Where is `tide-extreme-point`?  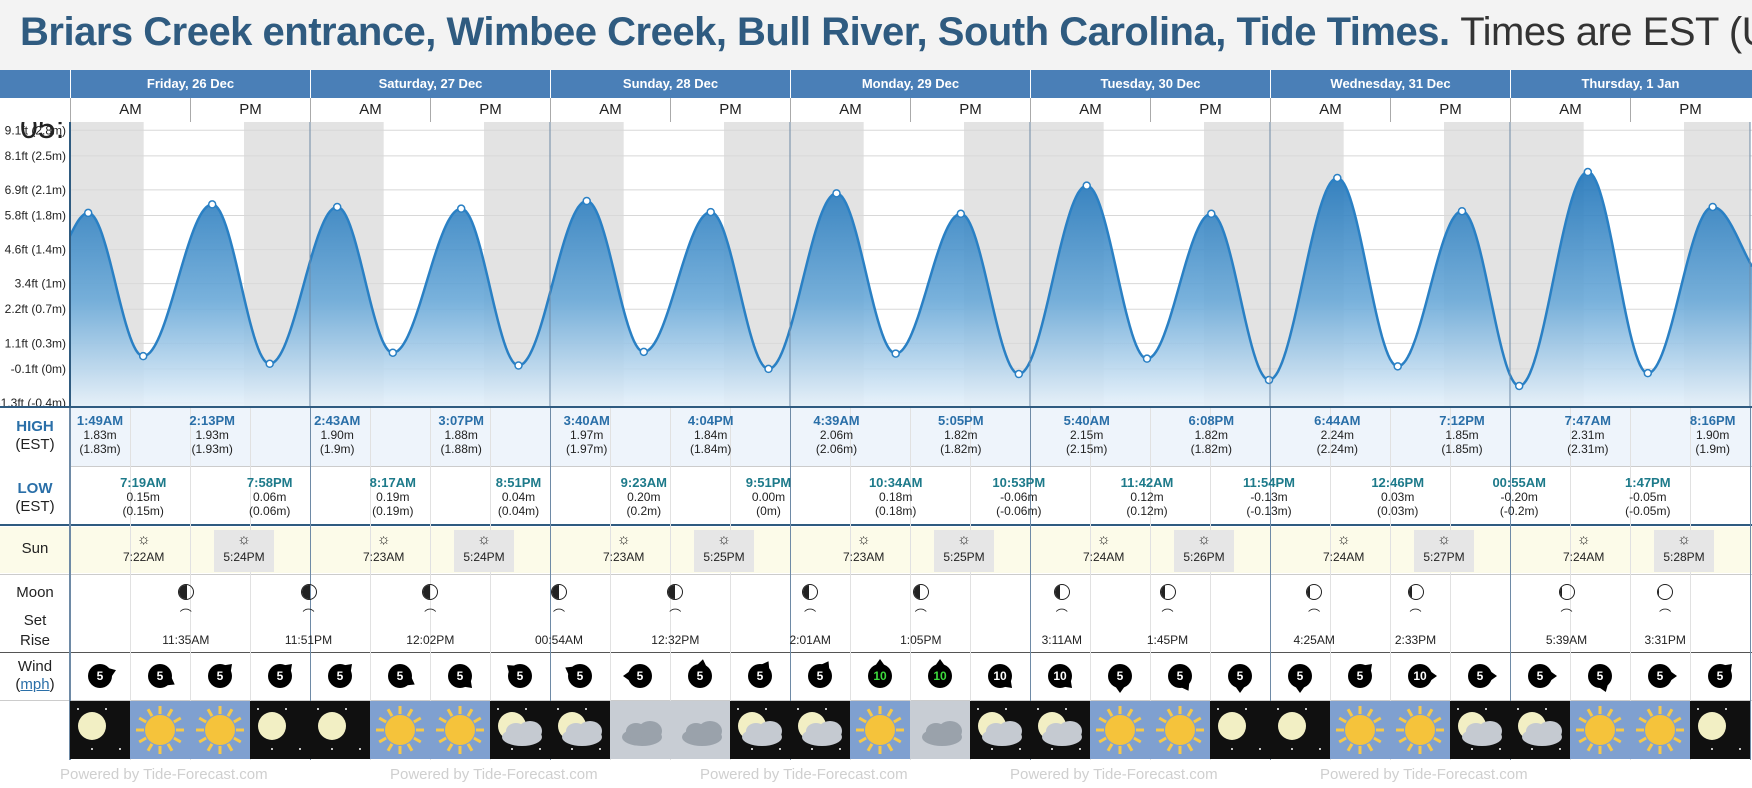 tide-extreme-point is located at coordinates (1019, 374).